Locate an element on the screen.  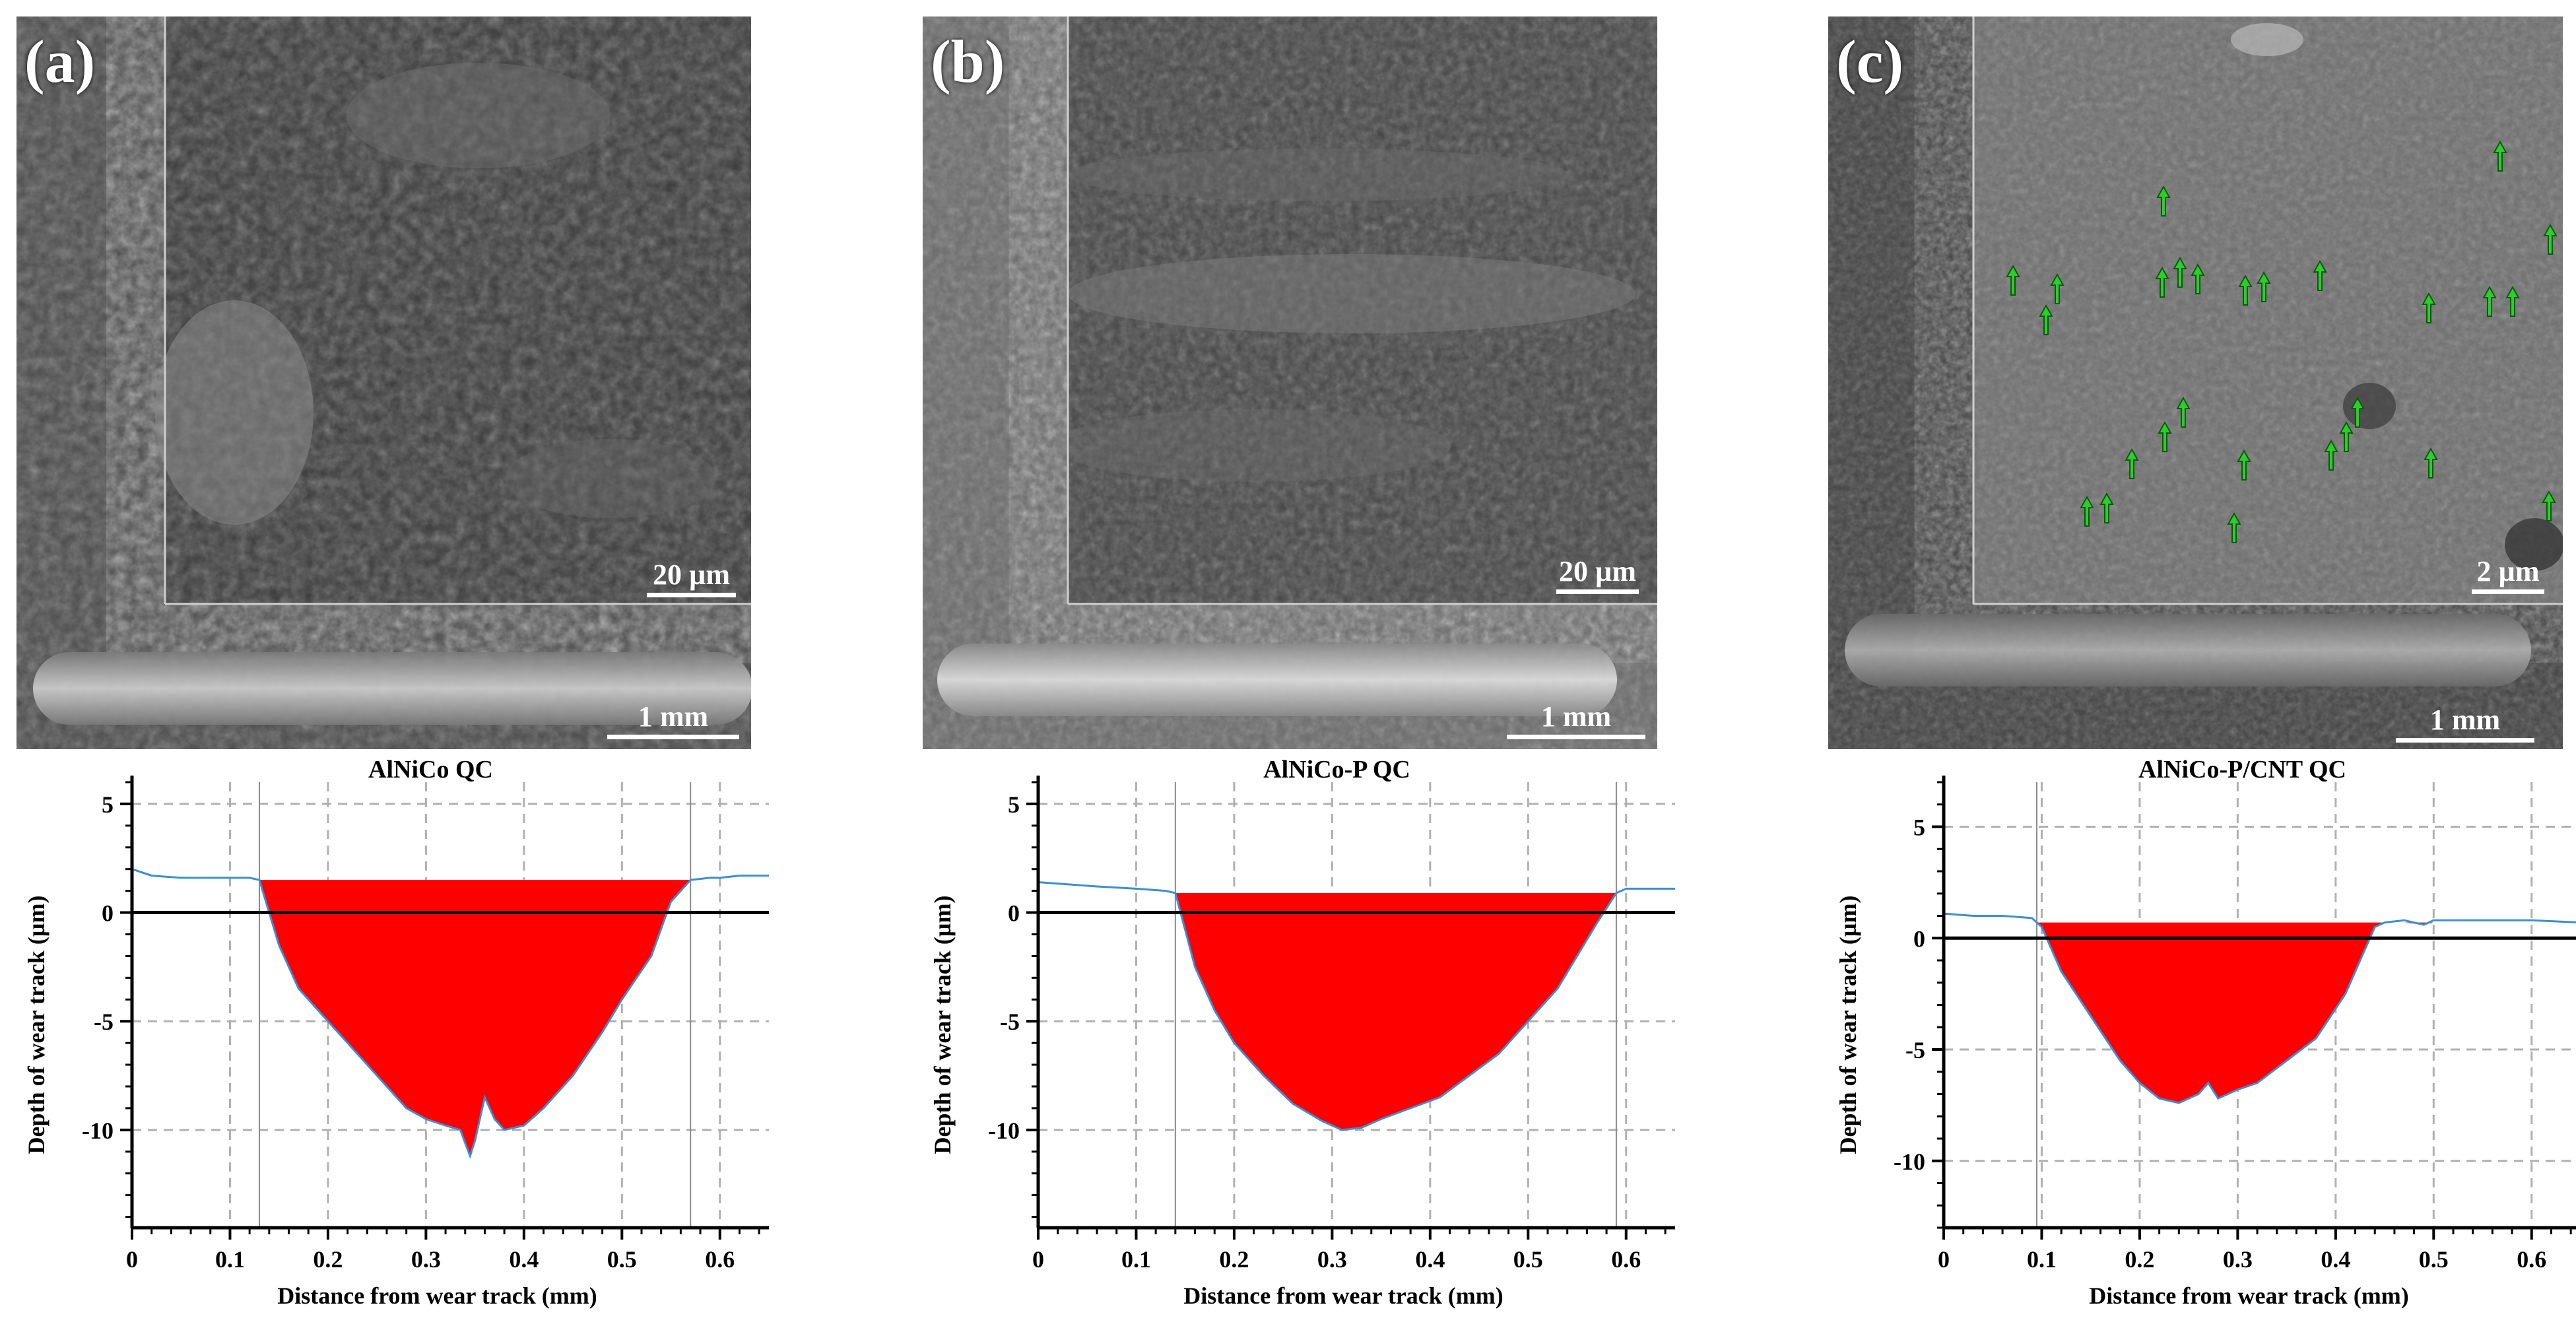
y-axis-label-c1: Depth of wear track (µm) is located at coordinates (942, 1025).